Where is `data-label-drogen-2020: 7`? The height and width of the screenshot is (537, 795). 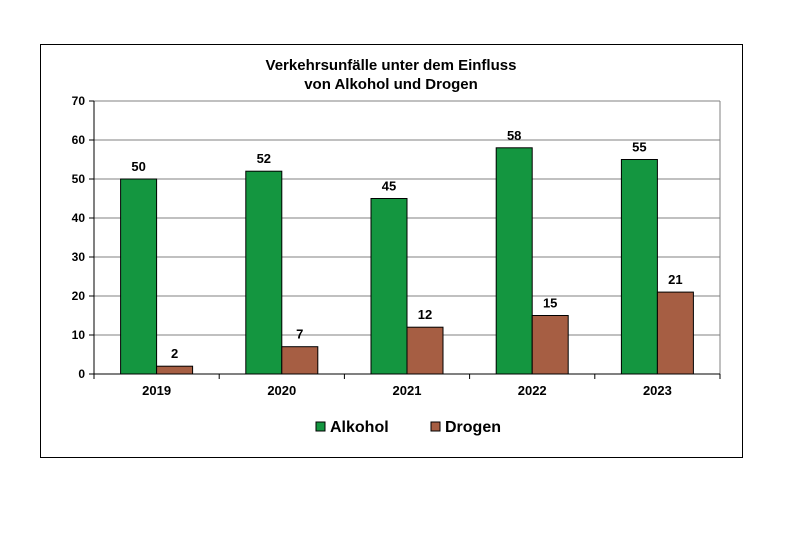
data-label-drogen-2020: 7 is located at coordinates (299, 334).